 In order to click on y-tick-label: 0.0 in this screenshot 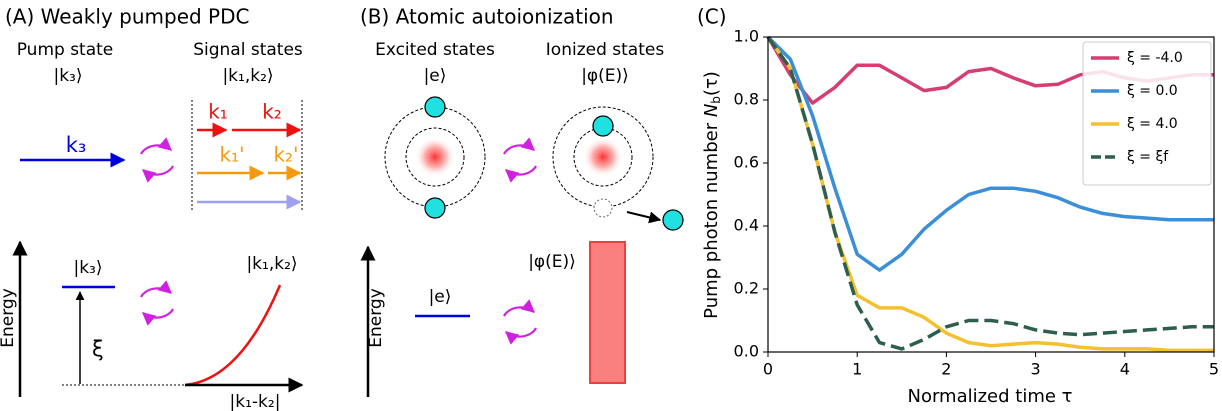, I will do `click(746, 351)`.